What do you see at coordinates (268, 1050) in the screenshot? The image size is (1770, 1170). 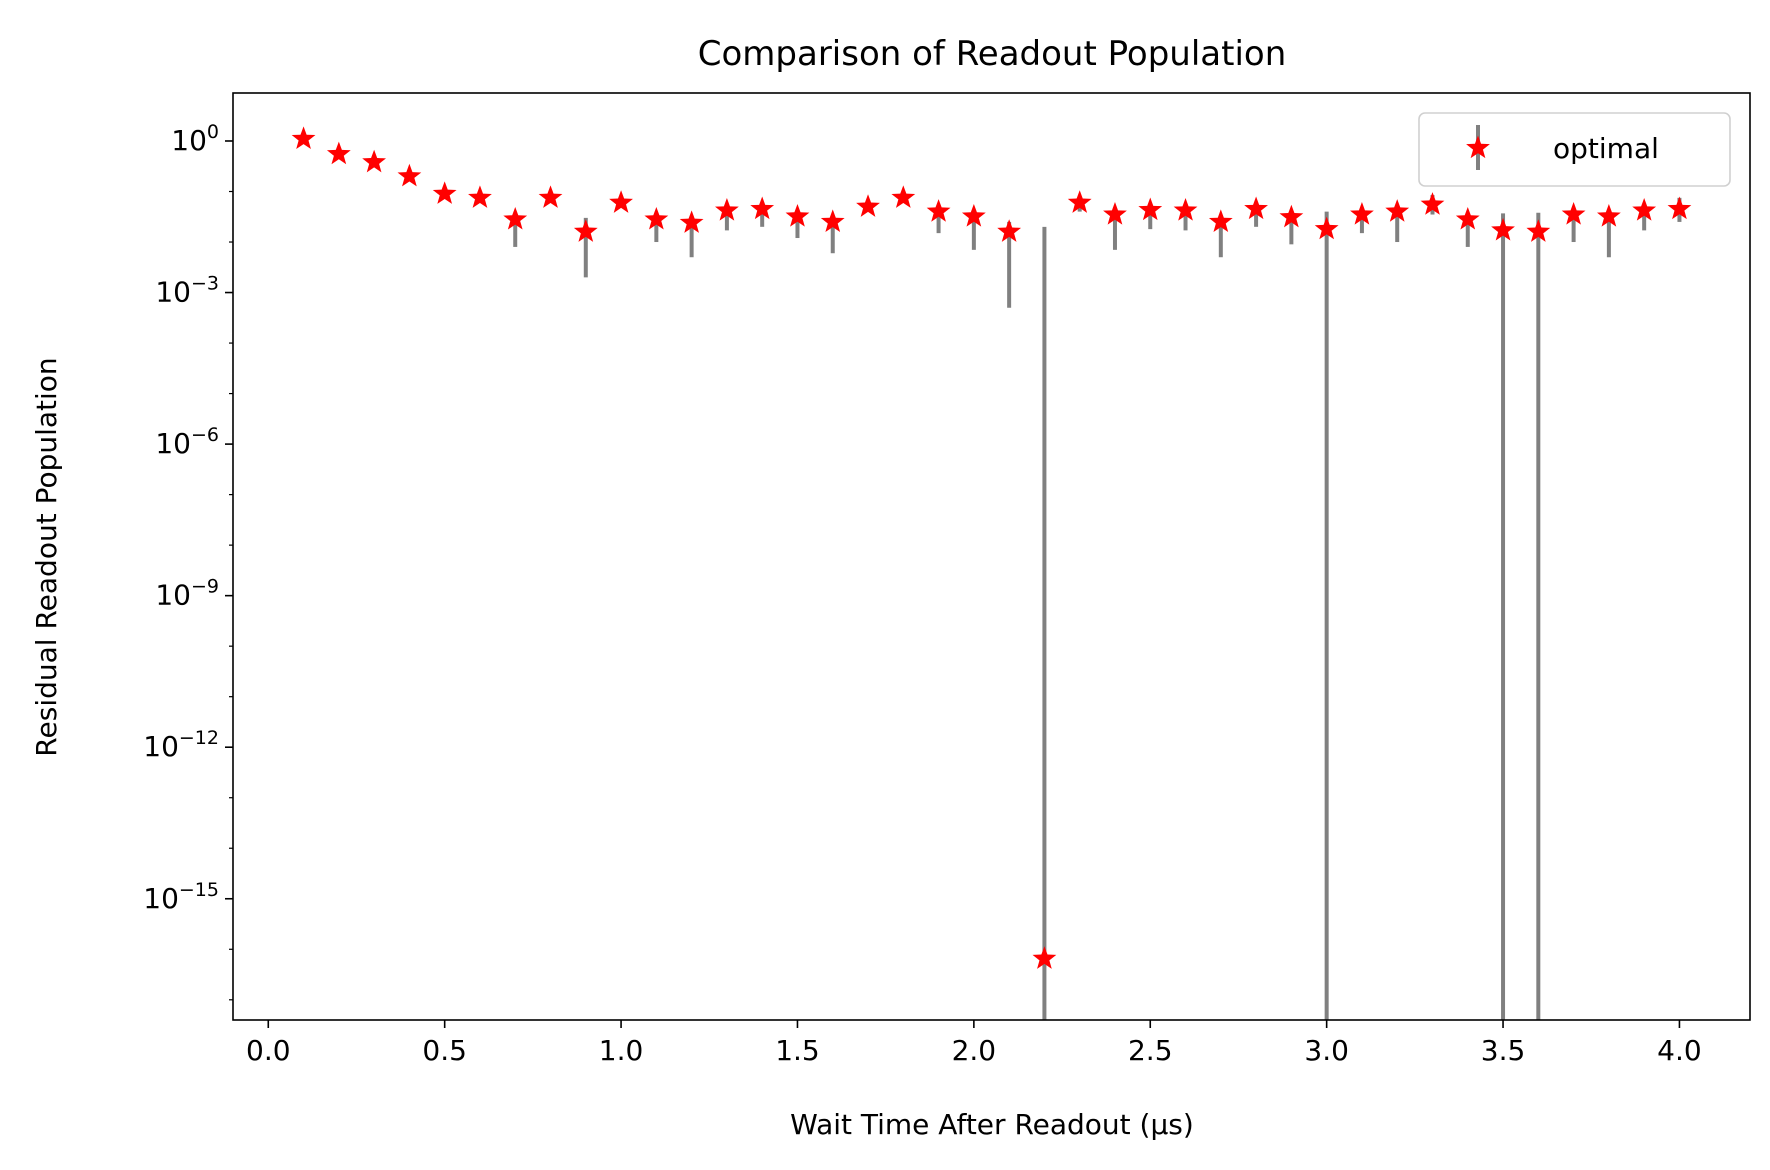 I see `x-tick-label: 0.0` at bounding box center [268, 1050].